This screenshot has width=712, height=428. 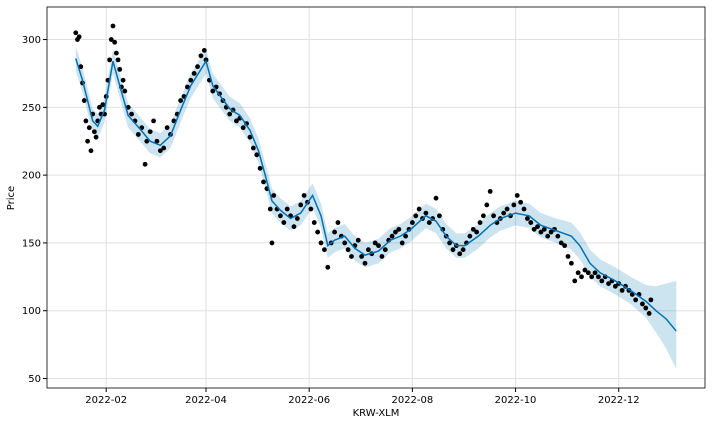 What do you see at coordinates (206, 400) in the screenshot?
I see `x-tick-label: 2022-04` at bounding box center [206, 400].